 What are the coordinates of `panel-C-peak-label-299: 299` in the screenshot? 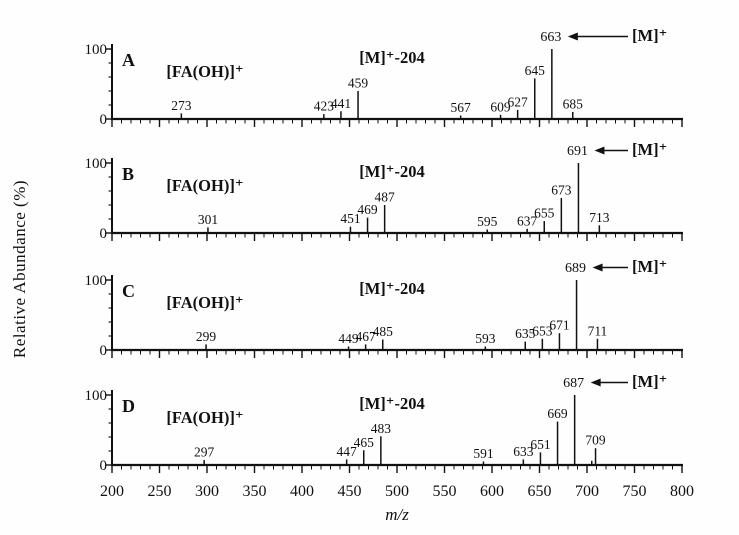 It's located at (206, 336).